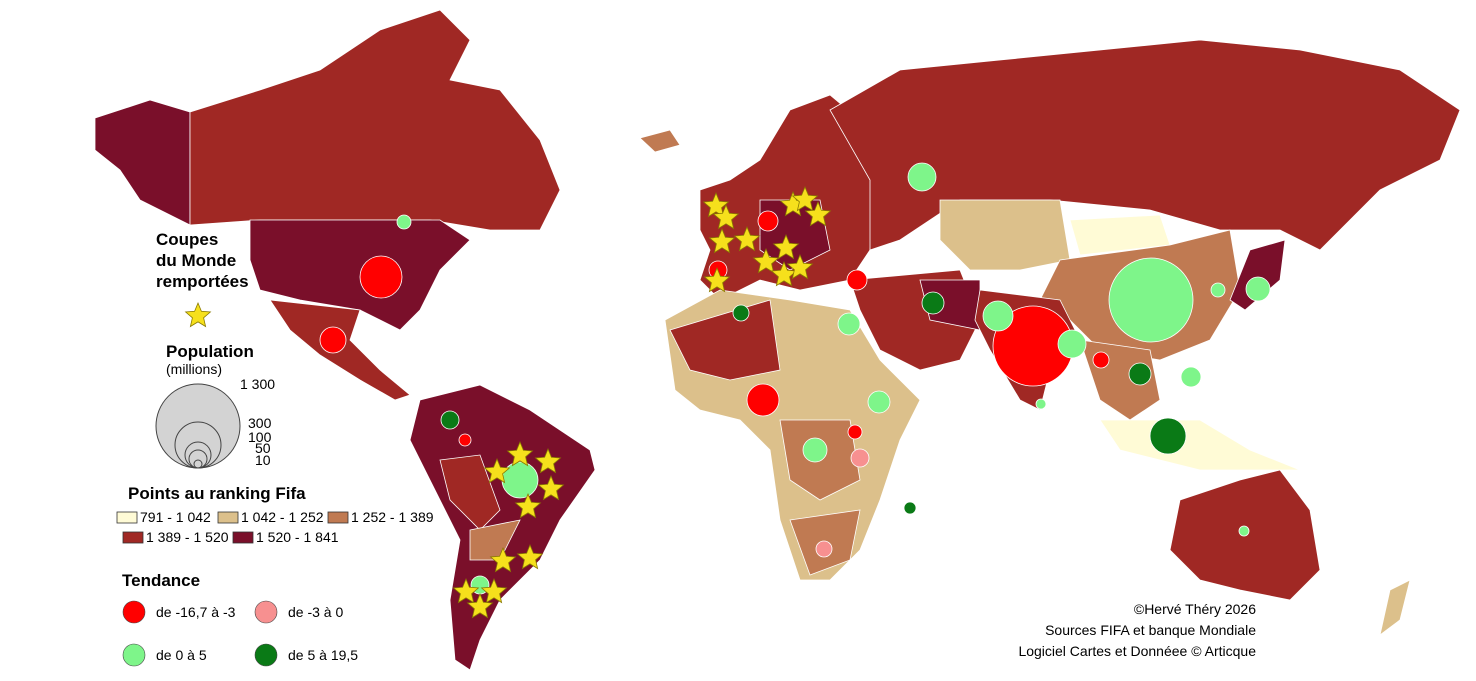 The height and width of the screenshot is (681, 1476). I want to click on class-label: 1 252 - 1 389, so click(392, 517).